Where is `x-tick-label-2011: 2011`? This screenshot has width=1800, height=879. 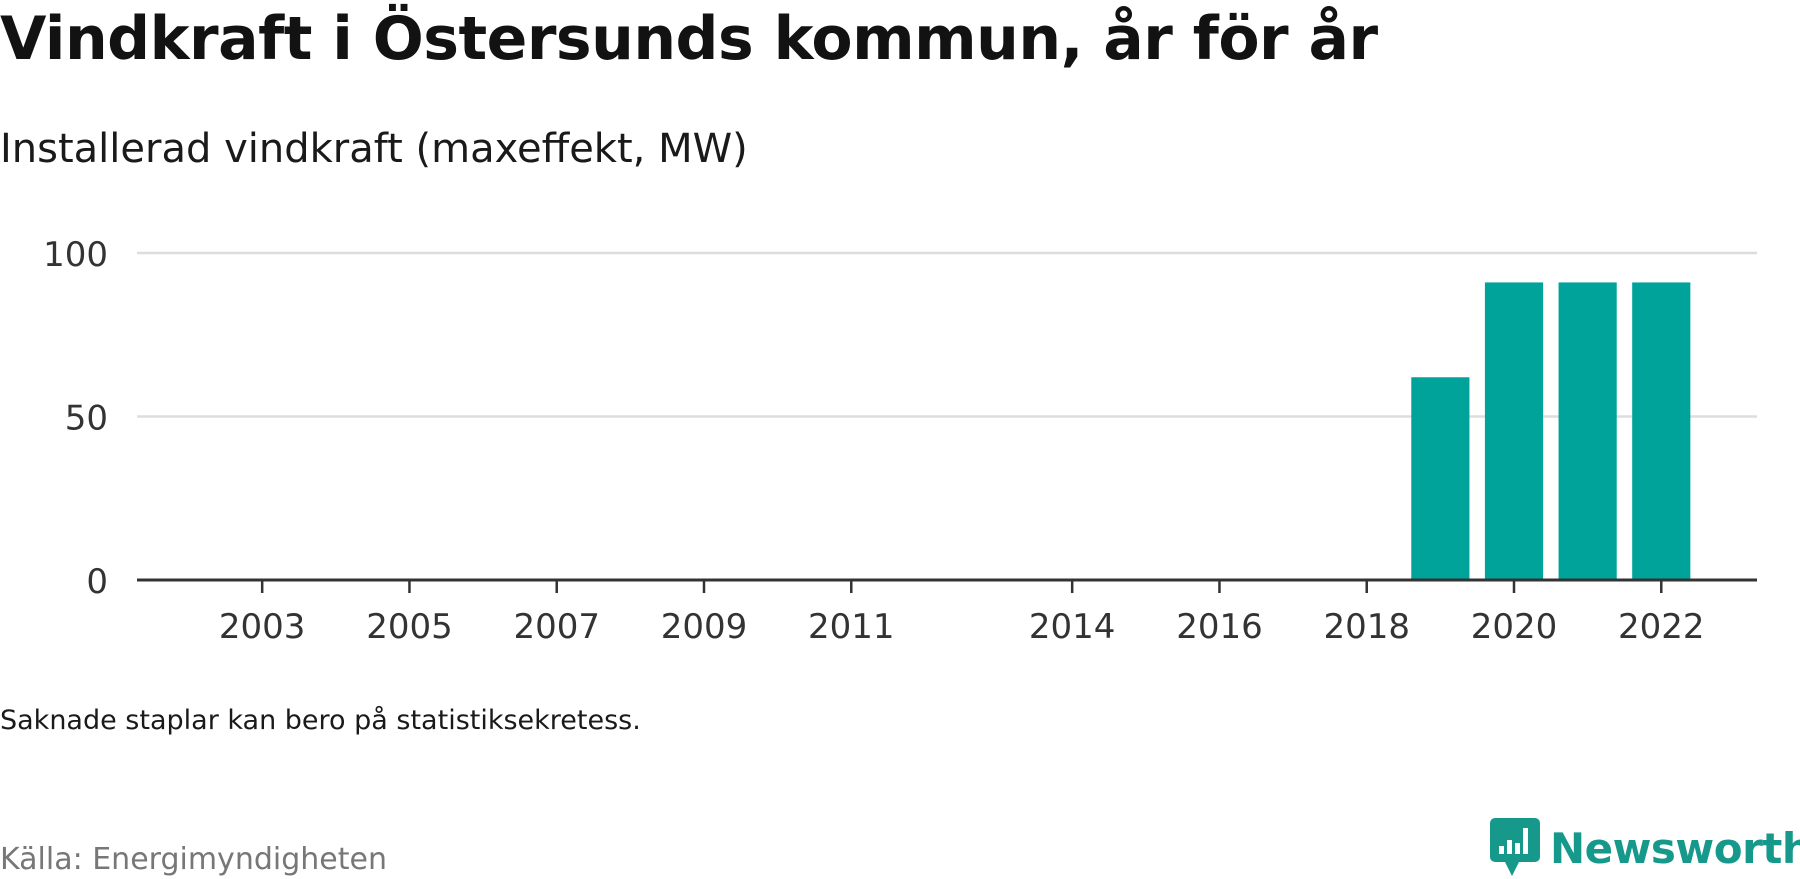
x-tick-label-2011: 2011 is located at coordinates (851, 627).